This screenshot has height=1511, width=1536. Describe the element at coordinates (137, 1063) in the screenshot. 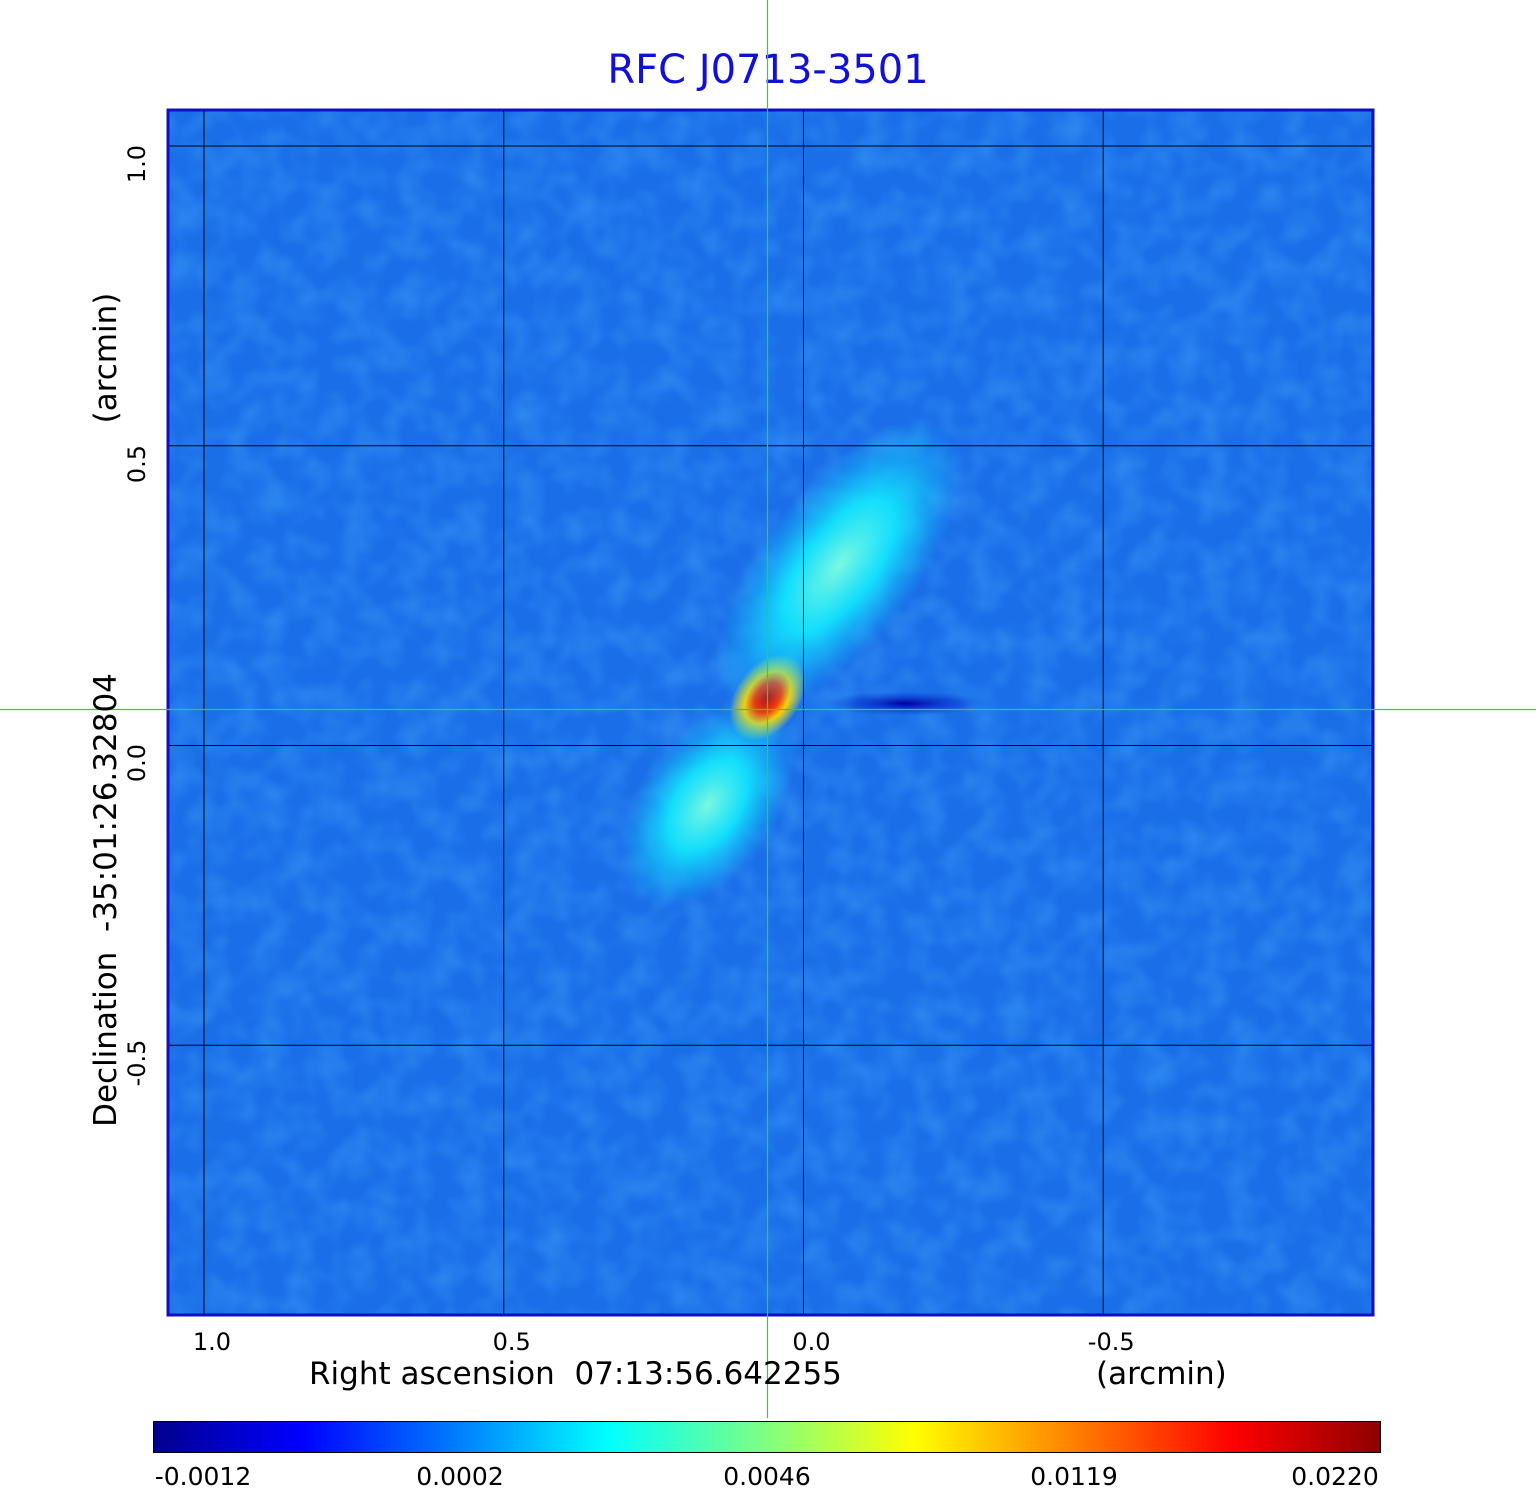

I see `y-tick-label: -0.5` at that location.